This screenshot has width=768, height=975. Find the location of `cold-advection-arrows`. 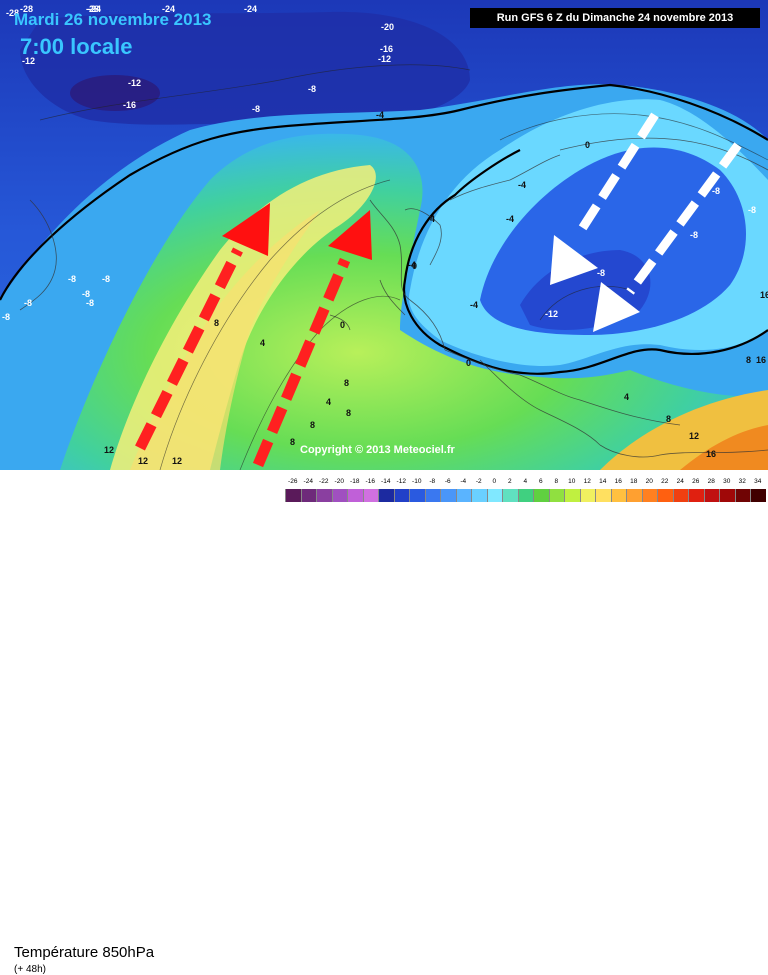

cold-advection-arrows is located at coordinates (646, 222).